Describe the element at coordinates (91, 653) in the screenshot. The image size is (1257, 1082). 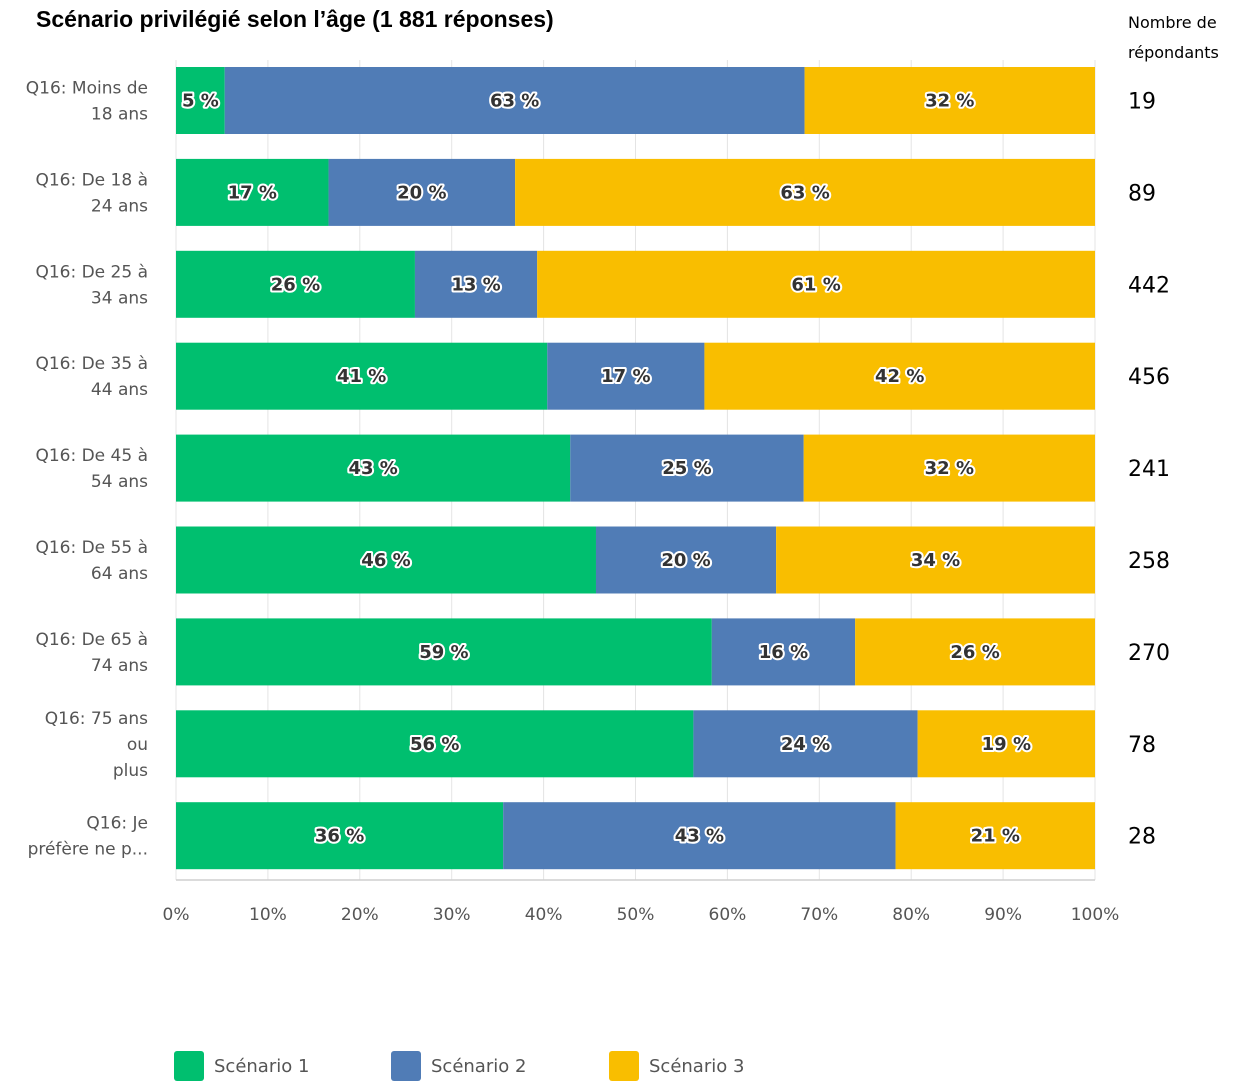
I see `y-category-label: Q16: De 65 à 74 ans` at that location.